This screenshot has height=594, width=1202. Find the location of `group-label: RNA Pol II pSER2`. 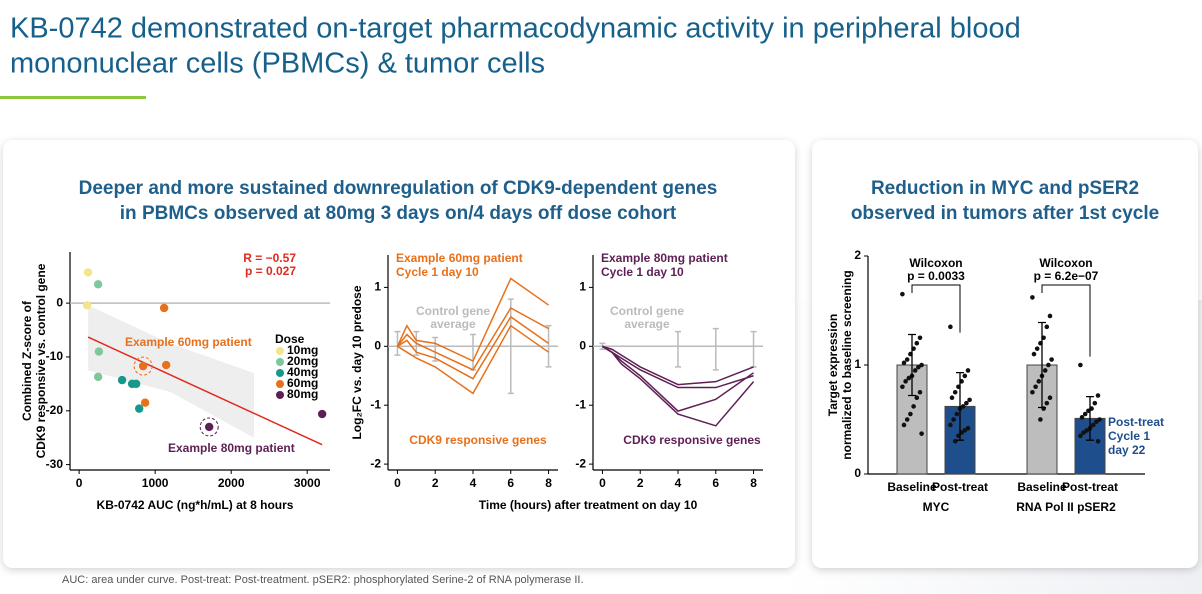

group-label: RNA Pol II pSER2 is located at coordinates (1066, 507).